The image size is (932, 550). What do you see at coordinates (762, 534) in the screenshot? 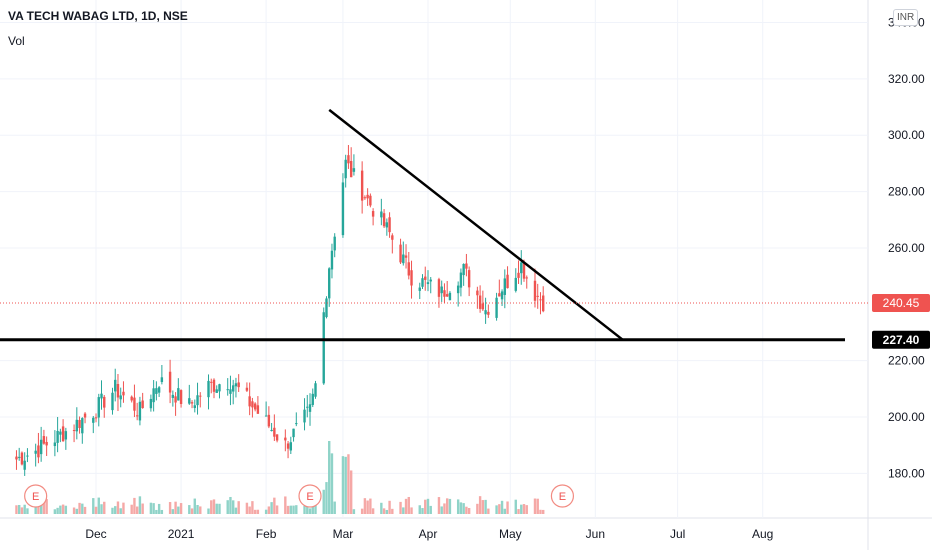
I see `time-tick-label: Aug` at bounding box center [762, 534].